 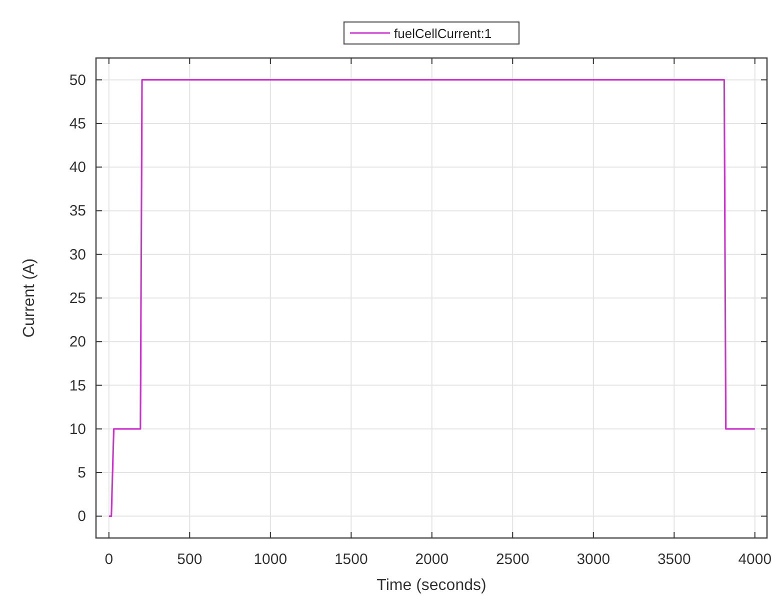 What do you see at coordinates (77, 255) in the screenshot?
I see `y-tick-label: 30` at bounding box center [77, 255].